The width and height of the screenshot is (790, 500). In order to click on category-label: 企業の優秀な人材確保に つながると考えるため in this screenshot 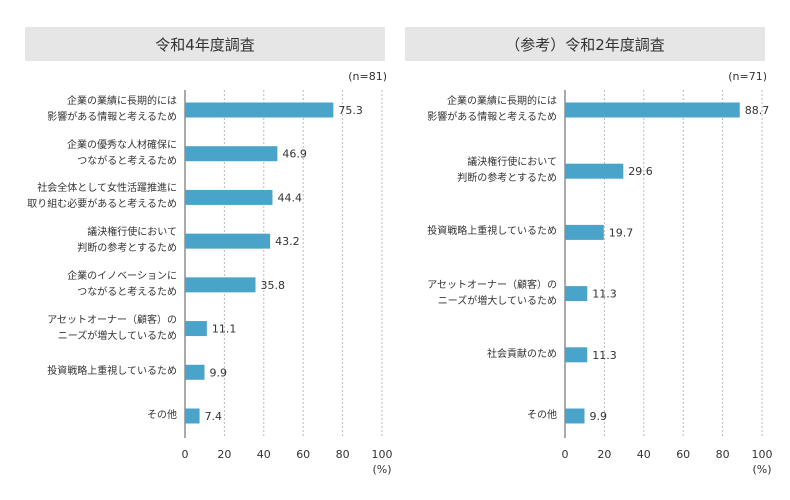, I will do `click(122, 153)`.